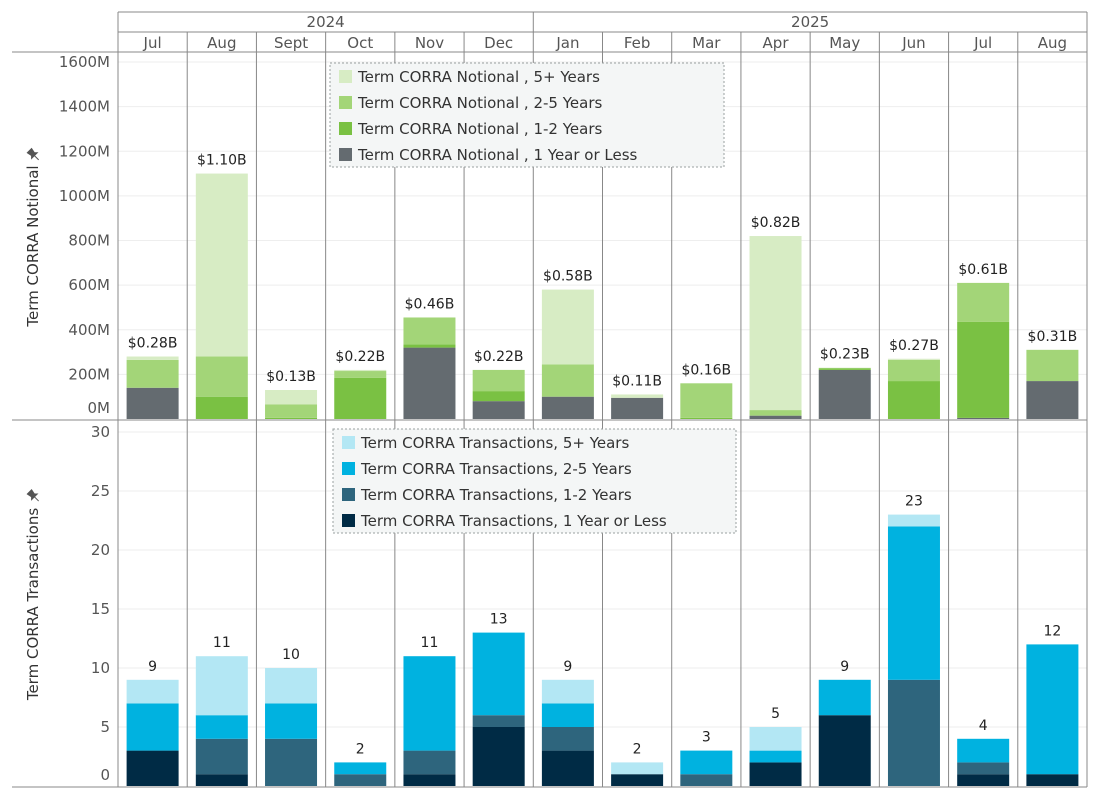 This screenshot has width=1100, height=800. Describe the element at coordinates (567, 43) in the screenshot. I see `month-label: Jan` at that location.